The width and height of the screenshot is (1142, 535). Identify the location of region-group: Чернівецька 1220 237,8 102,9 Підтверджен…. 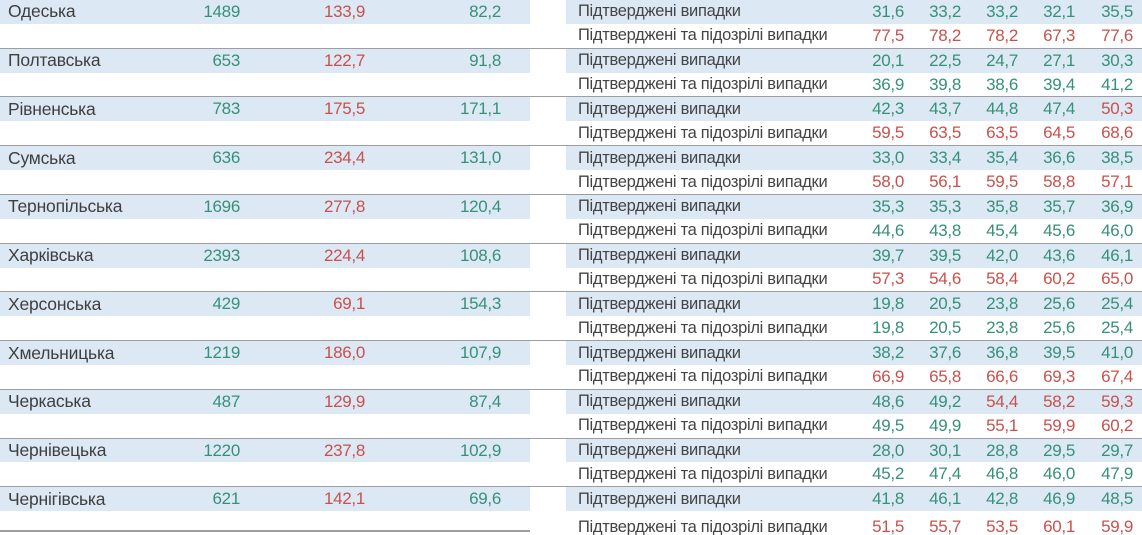
(571, 462).